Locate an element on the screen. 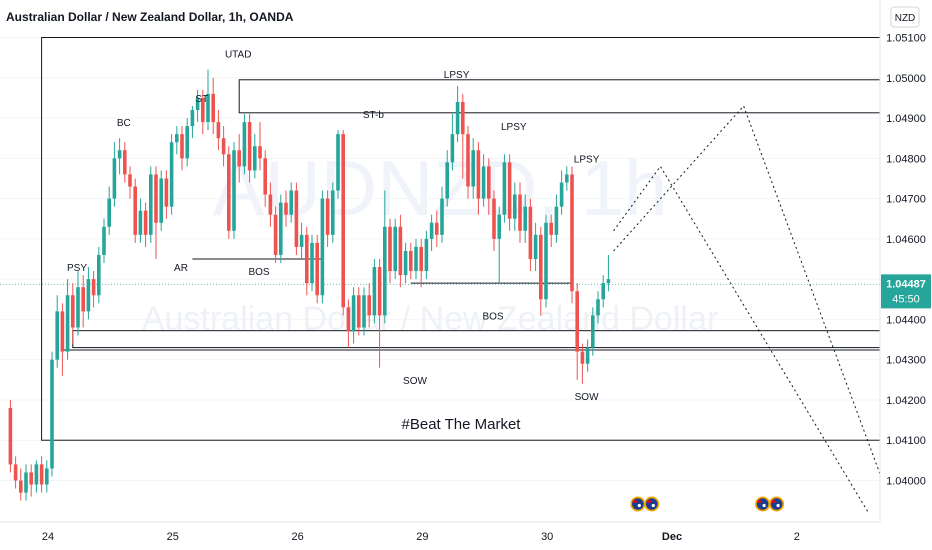 The height and width of the screenshot is (550, 932). wyckoff-label: AR is located at coordinates (181, 268).